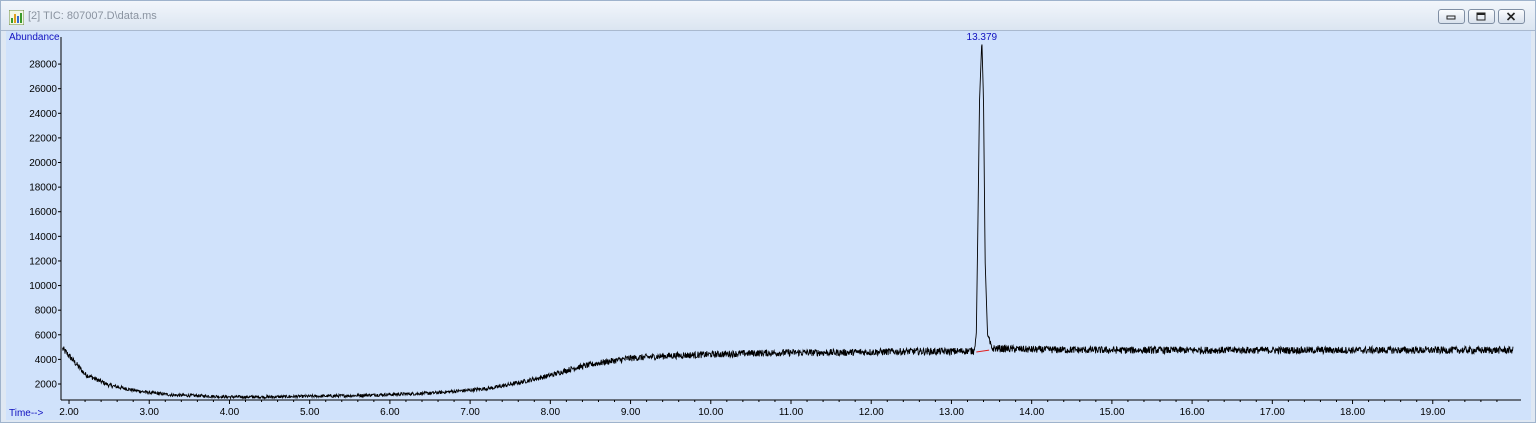 This screenshot has height=423, width=1536. I want to click on x-tick-label: 13.00, so click(951, 412).